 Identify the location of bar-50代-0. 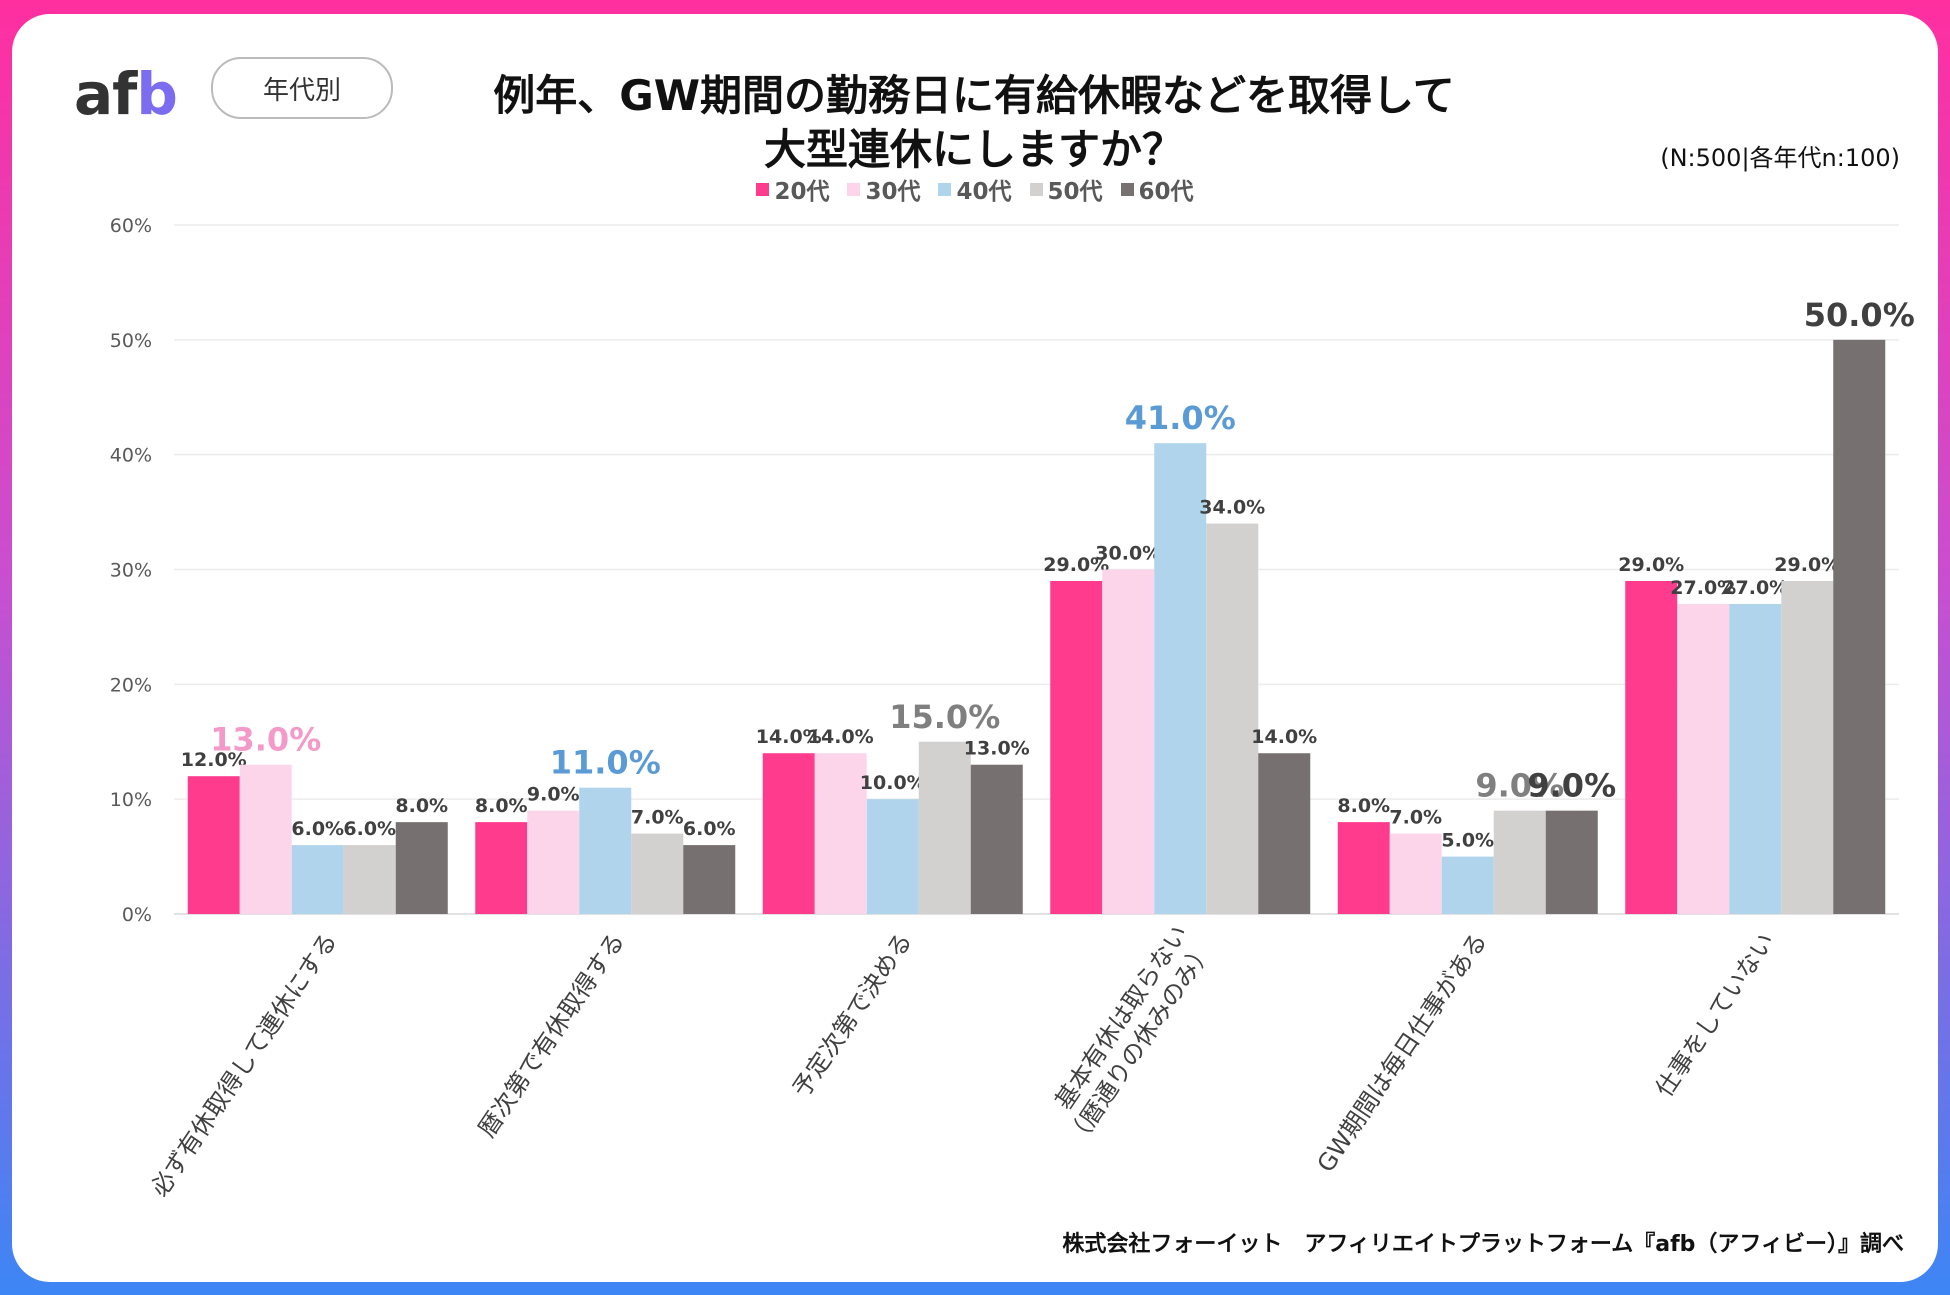
(369, 879).